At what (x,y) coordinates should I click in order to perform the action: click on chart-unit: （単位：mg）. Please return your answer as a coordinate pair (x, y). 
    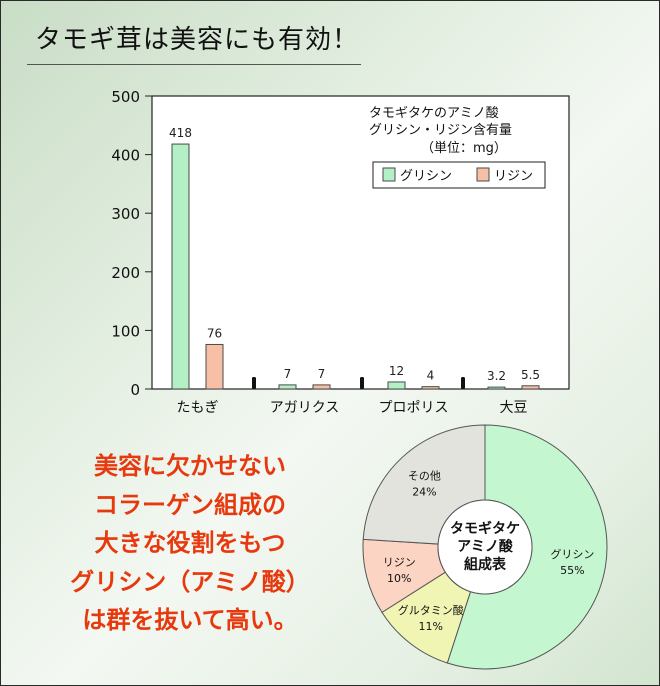
    Looking at the image, I should click on (464, 148).